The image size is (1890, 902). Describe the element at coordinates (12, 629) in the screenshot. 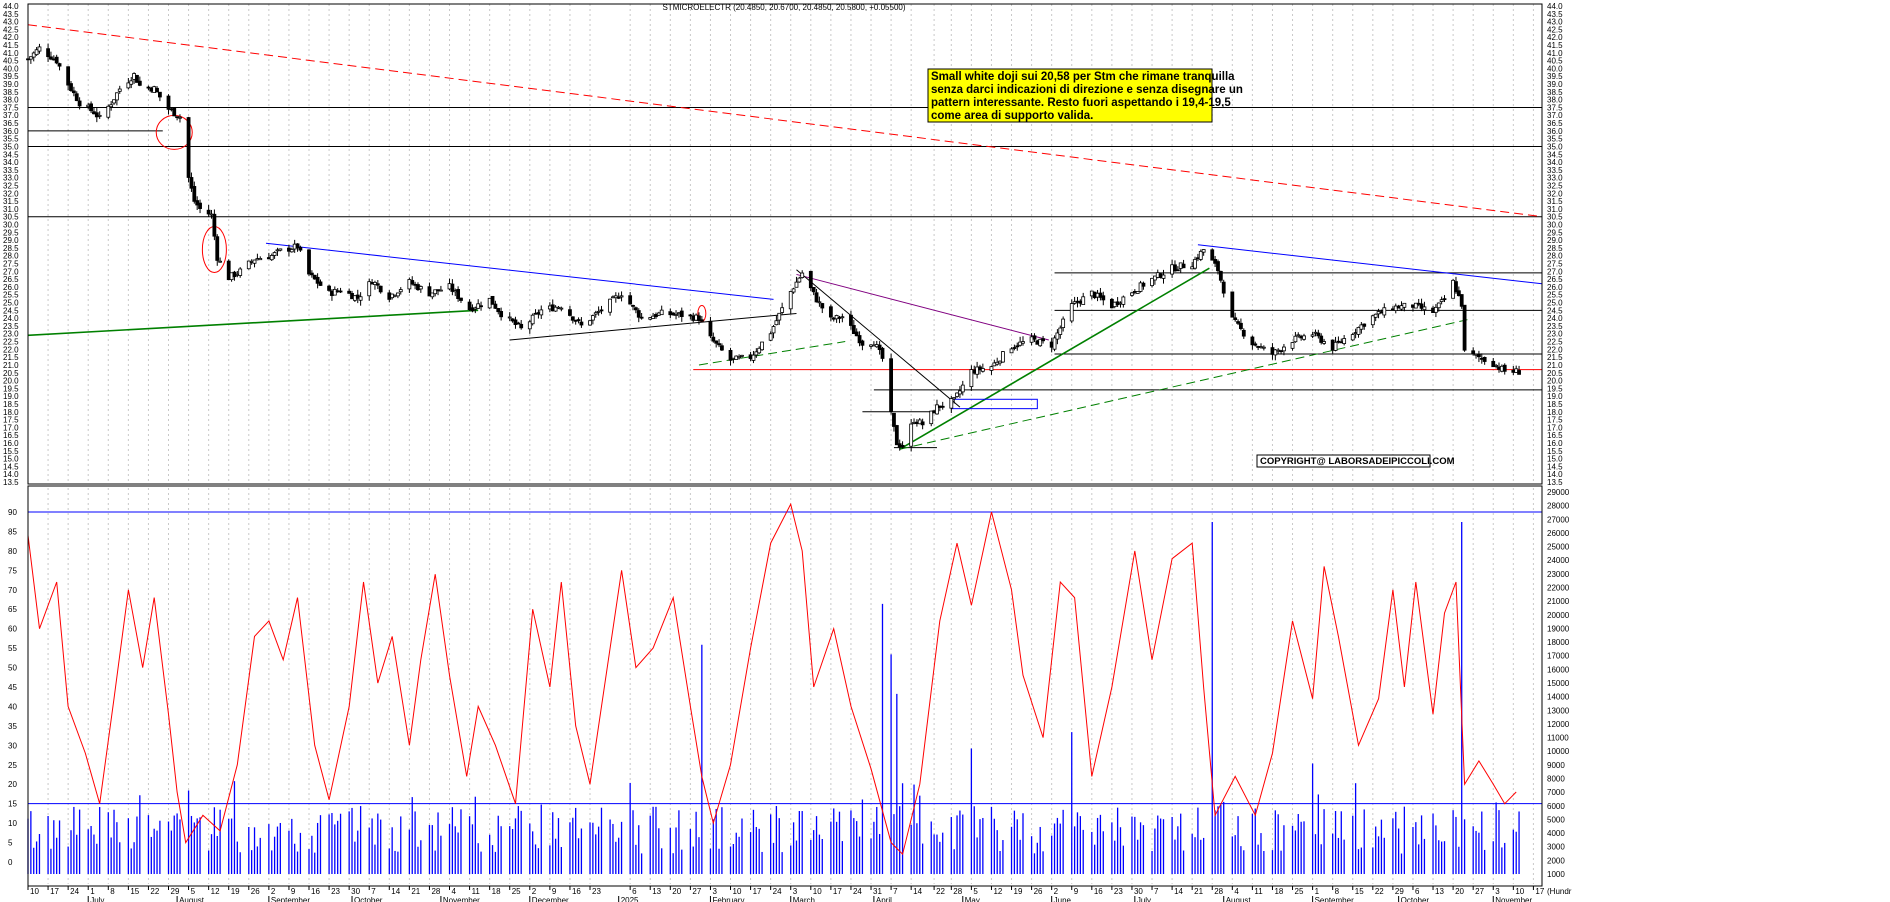

I see `osc-tick: 60` at that location.